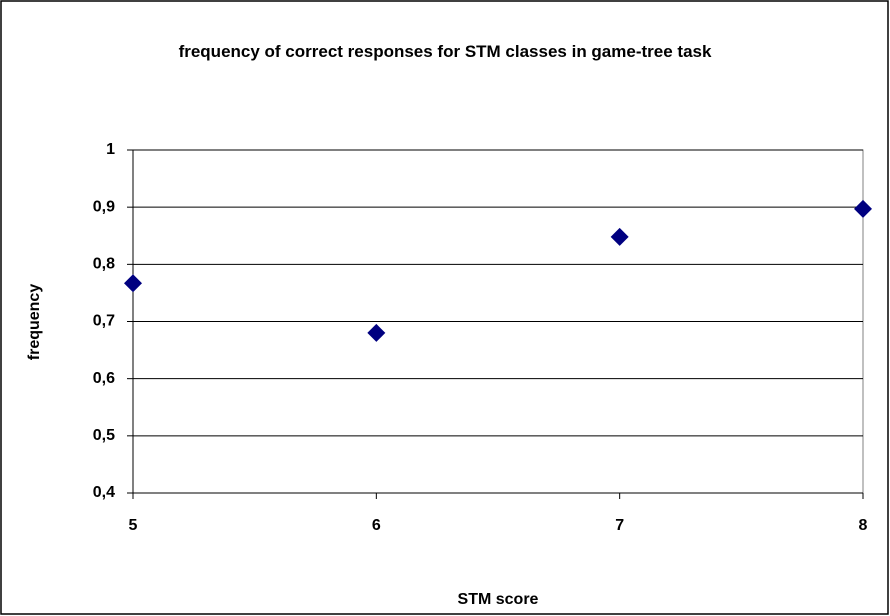 This screenshot has width=890, height=616. I want to click on y-tick-label: 0,7, so click(104, 321).